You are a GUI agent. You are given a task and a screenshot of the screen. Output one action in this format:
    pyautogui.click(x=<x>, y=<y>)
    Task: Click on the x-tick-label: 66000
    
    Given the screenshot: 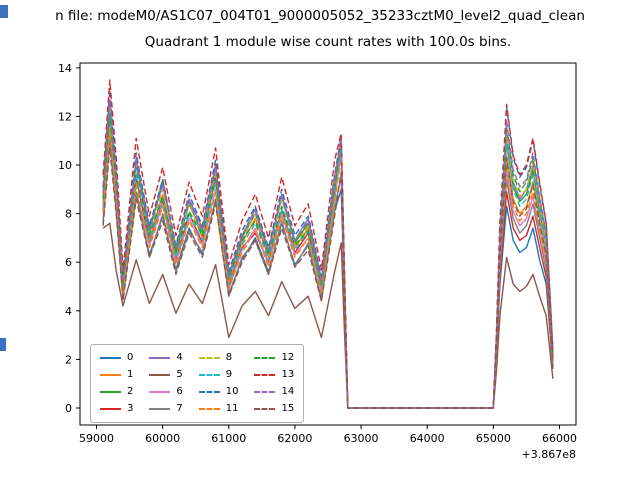 What is the action you would take?
    pyautogui.click(x=559, y=438)
    